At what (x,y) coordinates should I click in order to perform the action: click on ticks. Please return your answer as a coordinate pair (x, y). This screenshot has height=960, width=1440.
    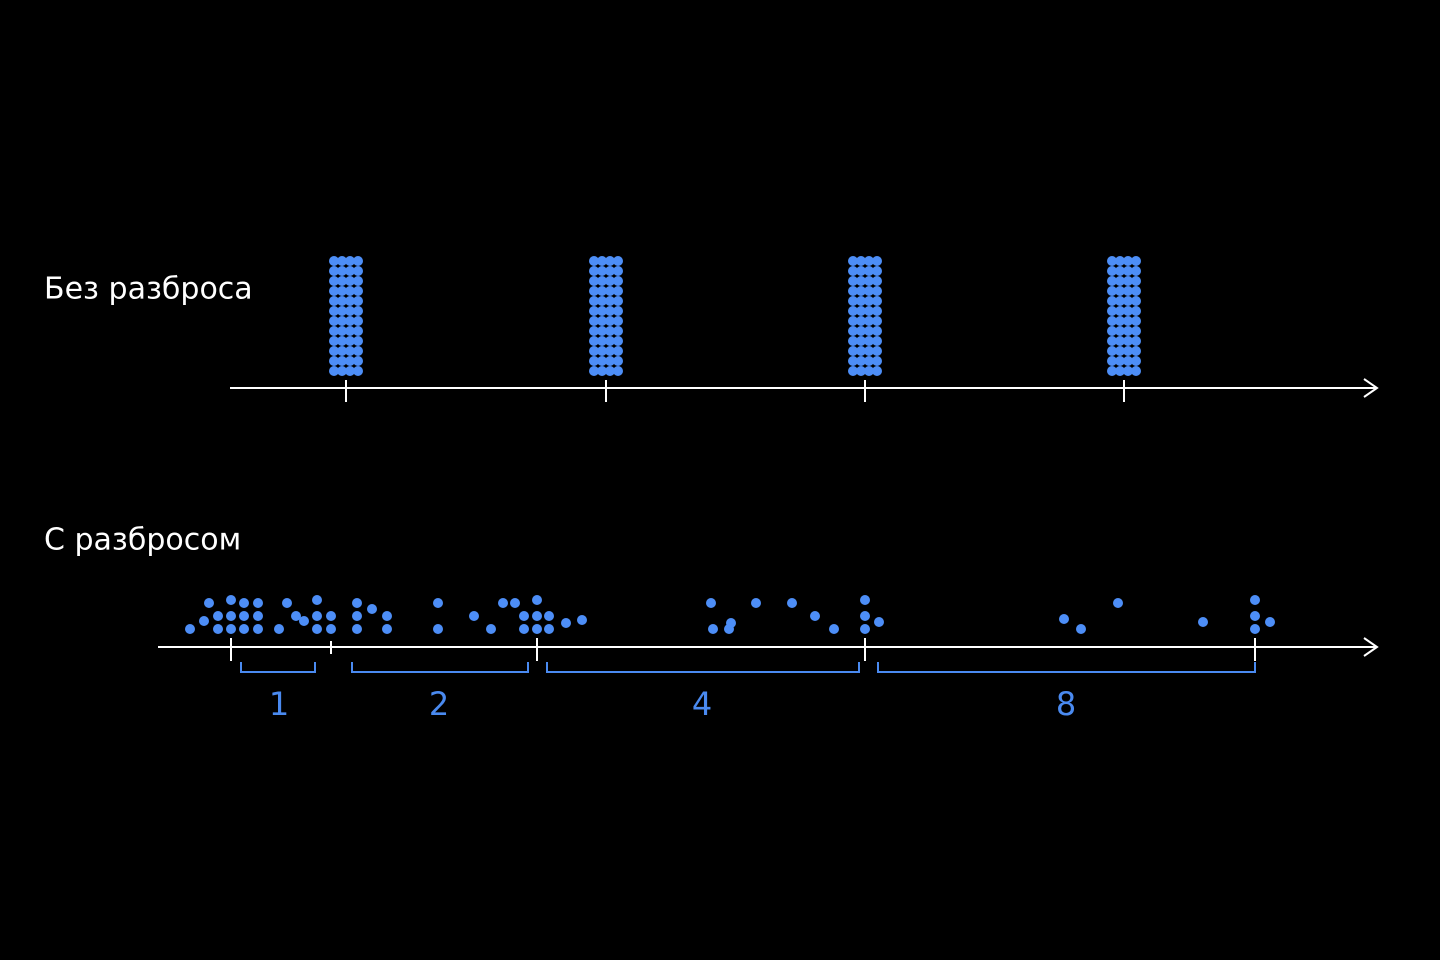
    Looking at the image, I should click on (735, 391).